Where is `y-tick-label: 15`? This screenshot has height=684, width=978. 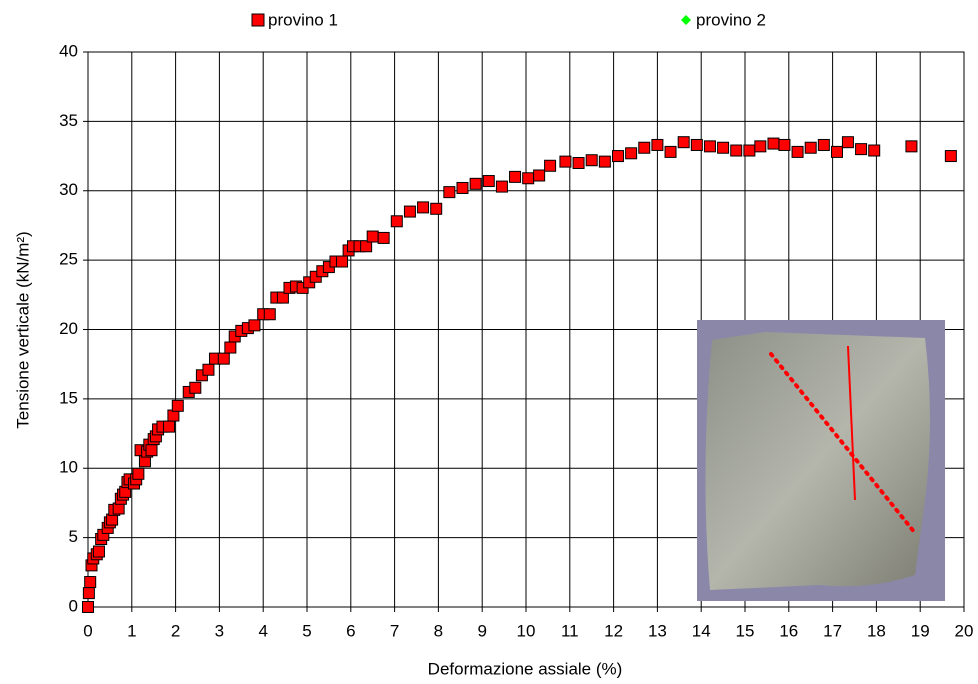
y-tick-label: 15 is located at coordinates (68, 397).